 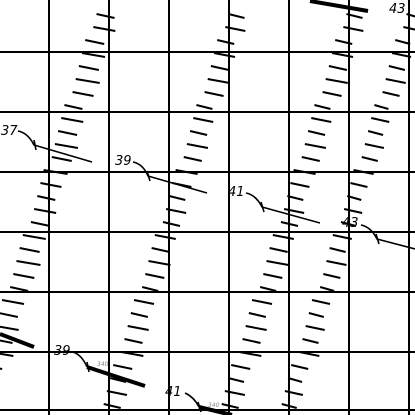 I want to click on contour-label-43-top: 43, so click(x=397, y=9).